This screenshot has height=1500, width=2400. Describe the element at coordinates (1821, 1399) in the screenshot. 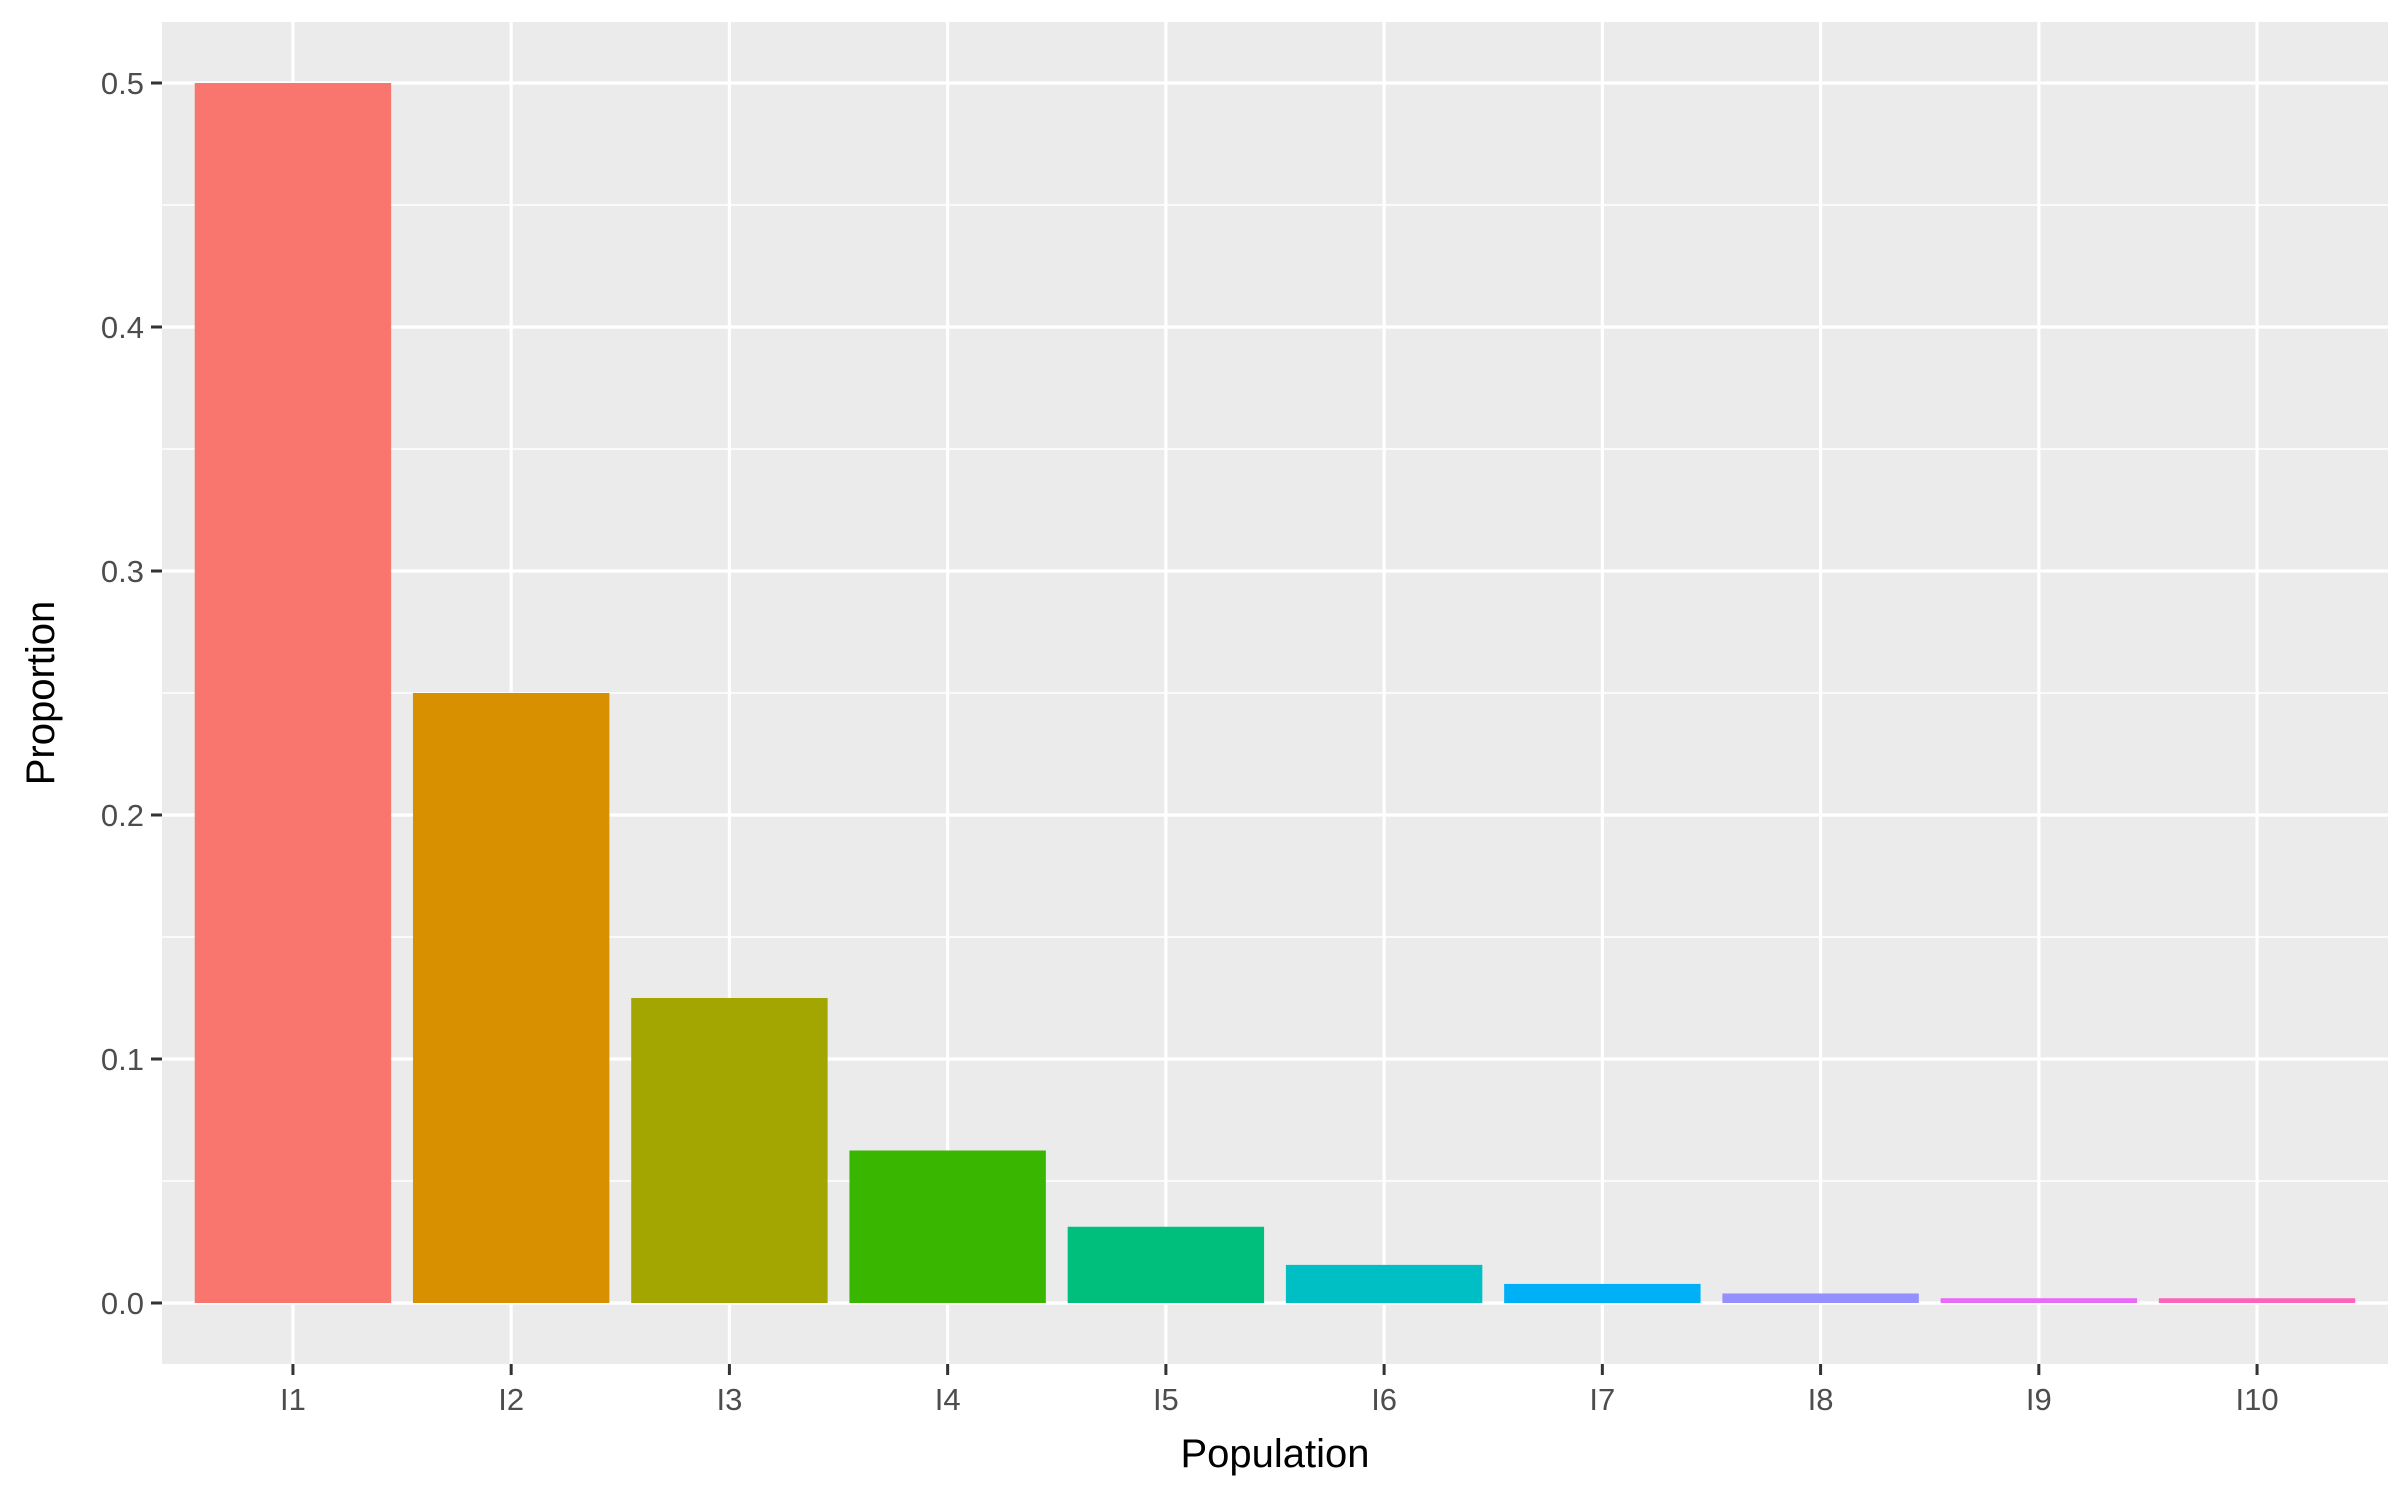

I see `x-tick-label: I8` at that location.